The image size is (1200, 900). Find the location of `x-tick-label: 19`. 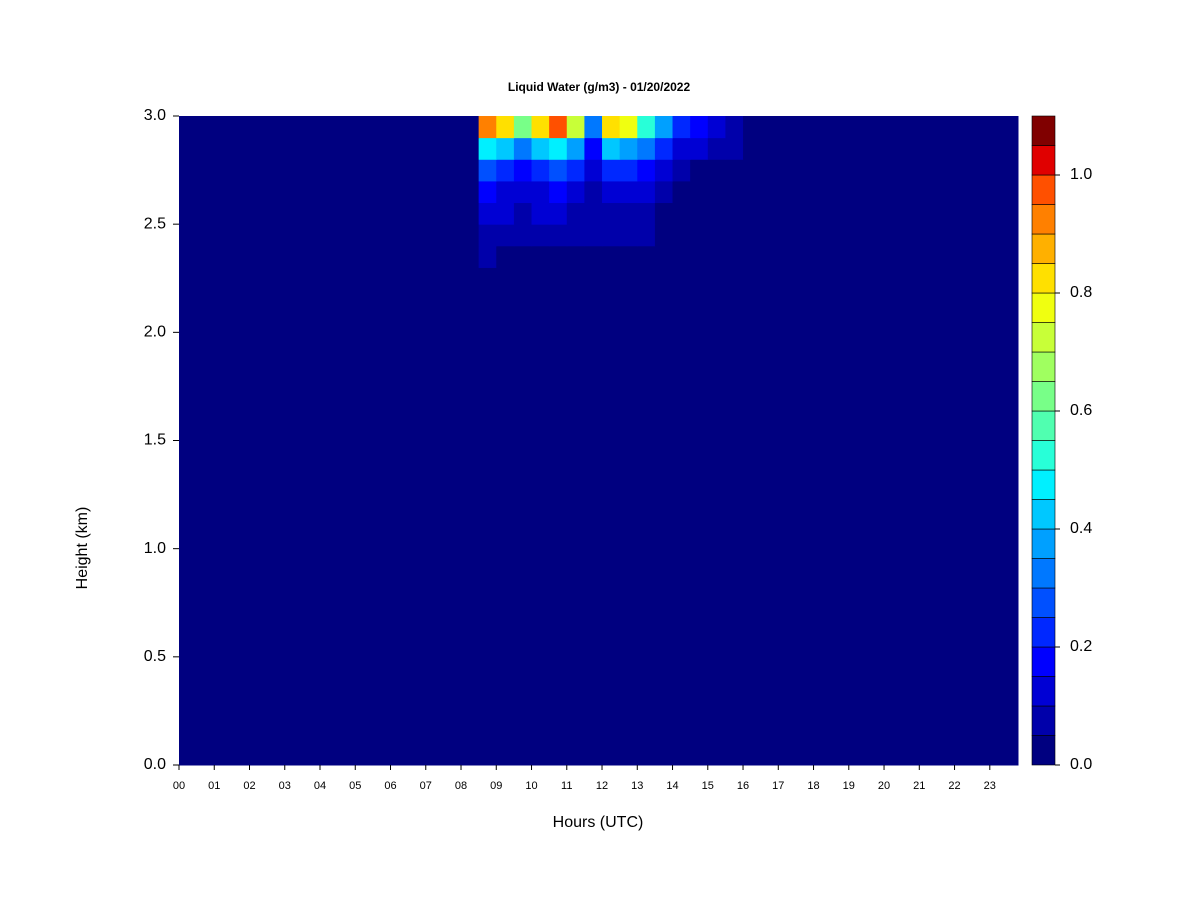

x-tick-label: 19 is located at coordinates (849, 786).